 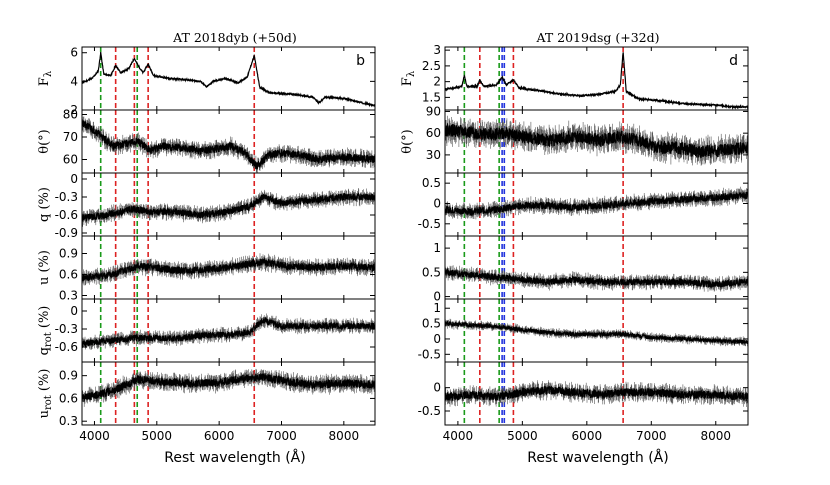 I want to click on panel-0-5: 0.3 0.6 0.9 urot (%), so click(x=206, y=394).